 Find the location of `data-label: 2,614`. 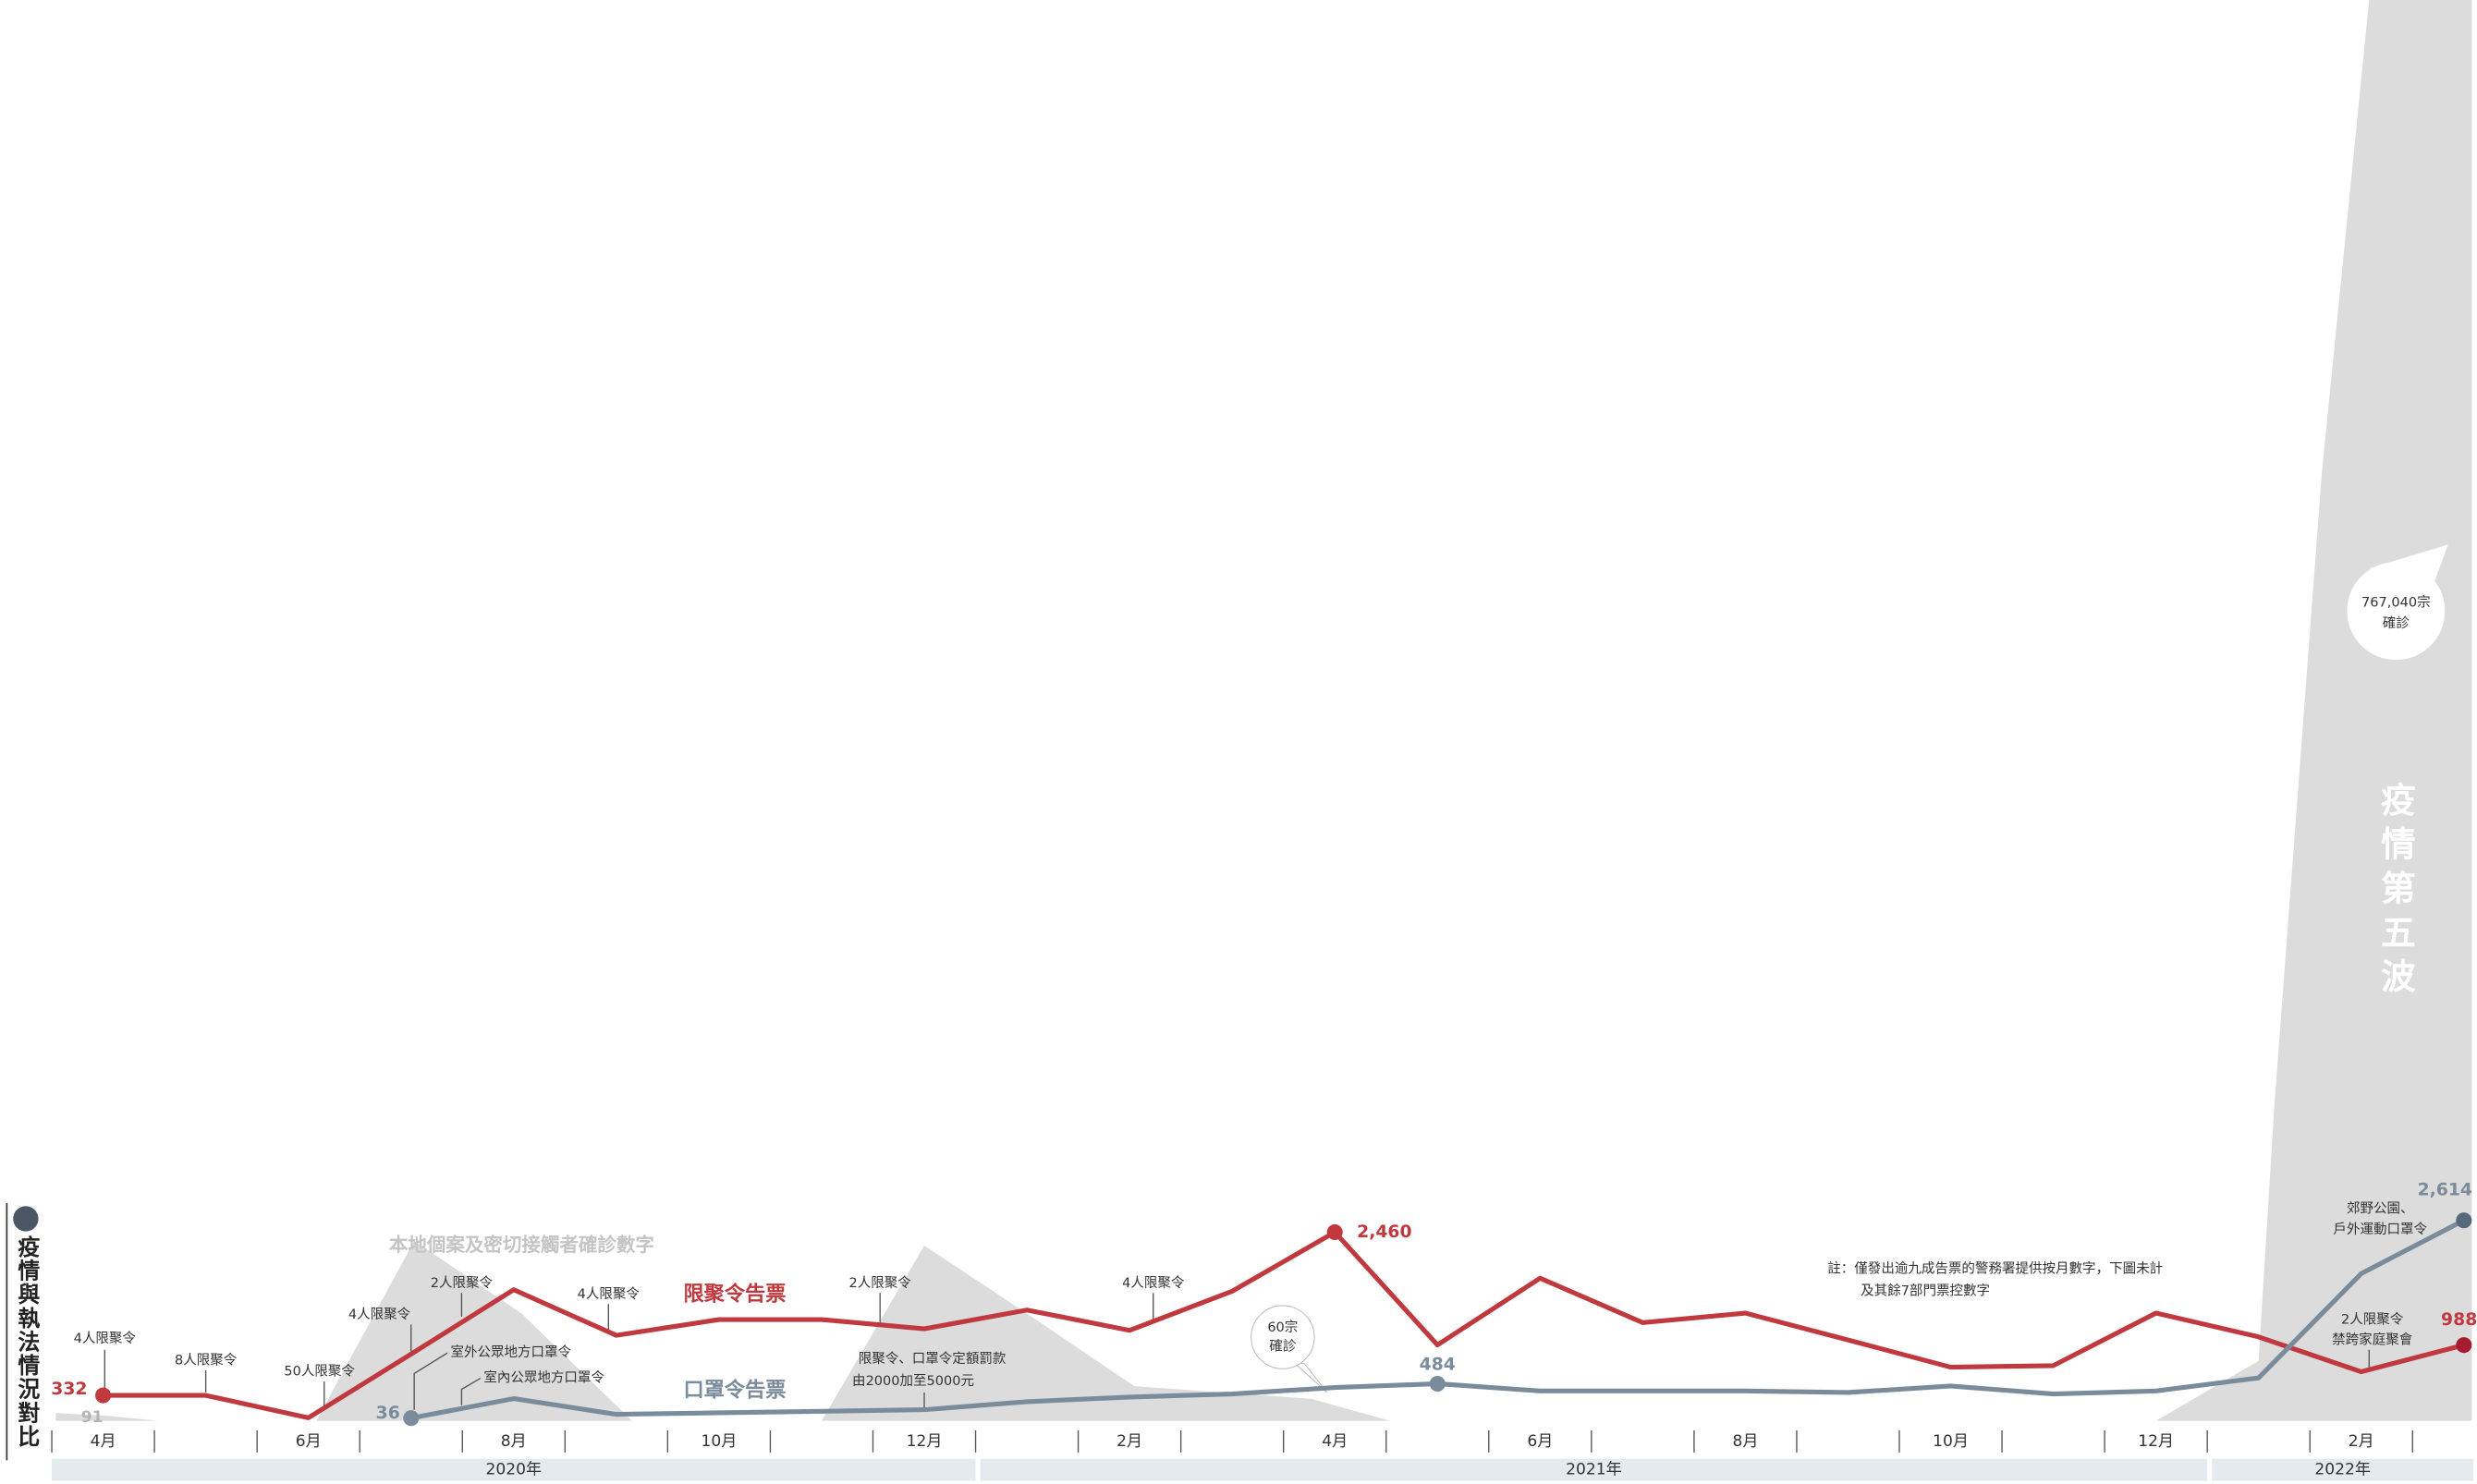

data-label: 2,614 is located at coordinates (2445, 1190).